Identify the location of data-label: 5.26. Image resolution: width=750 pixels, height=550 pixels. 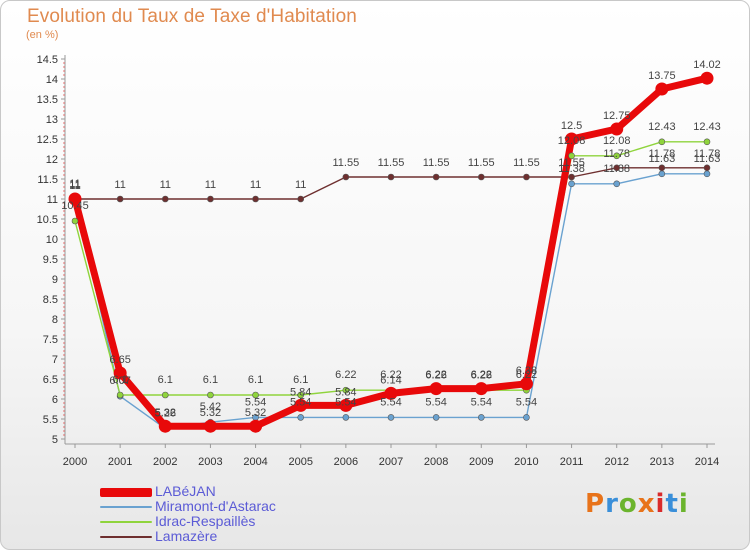
(165, 414).